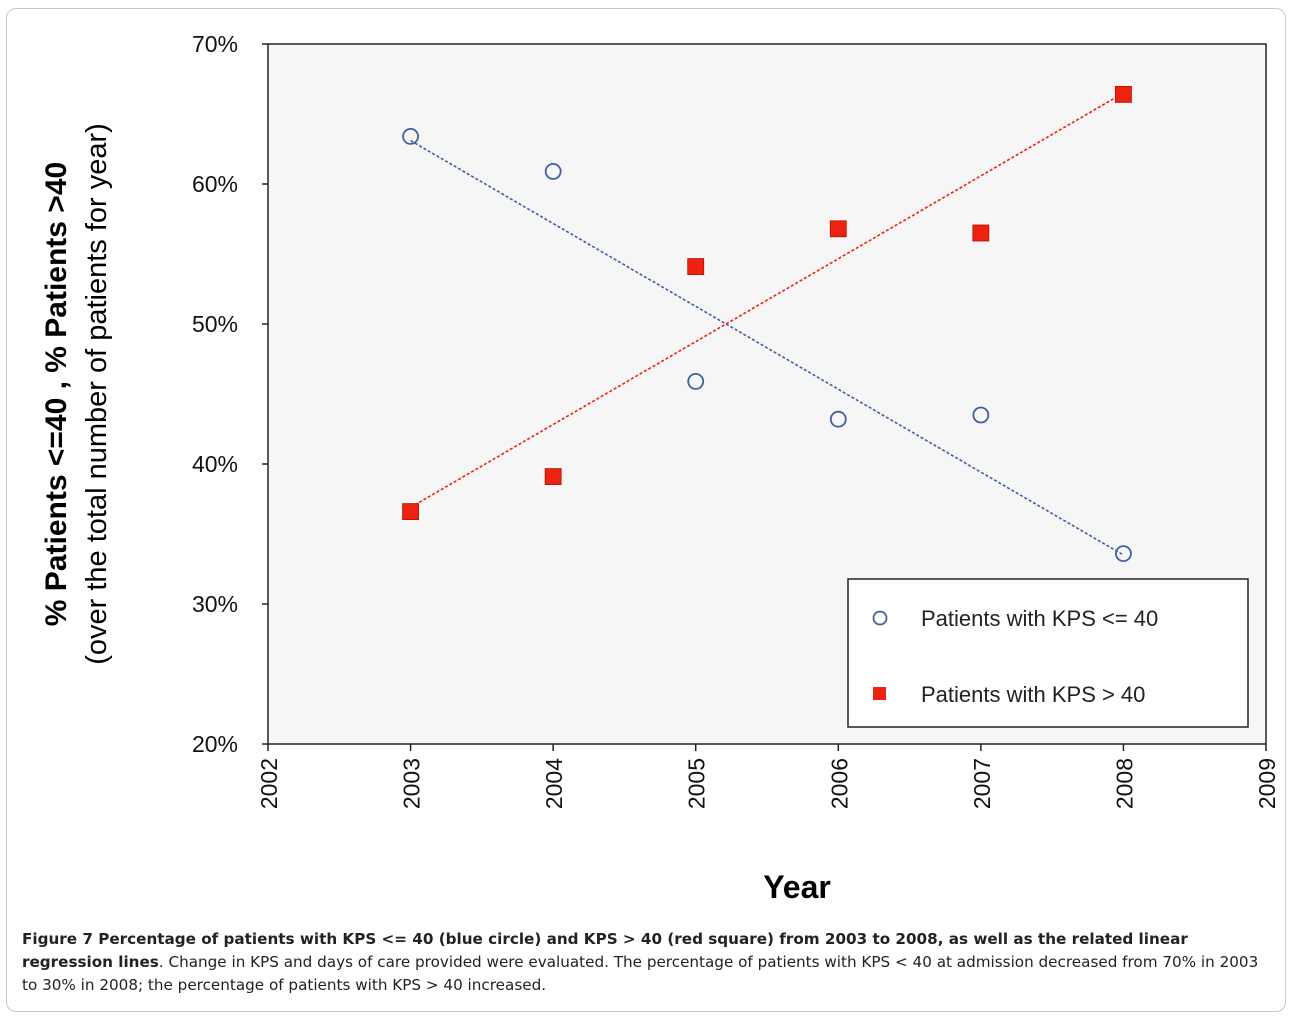 This screenshot has height=1018, width=1292. What do you see at coordinates (57, 939) in the screenshot?
I see `figure-label: Figure 7` at bounding box center [57, 939].